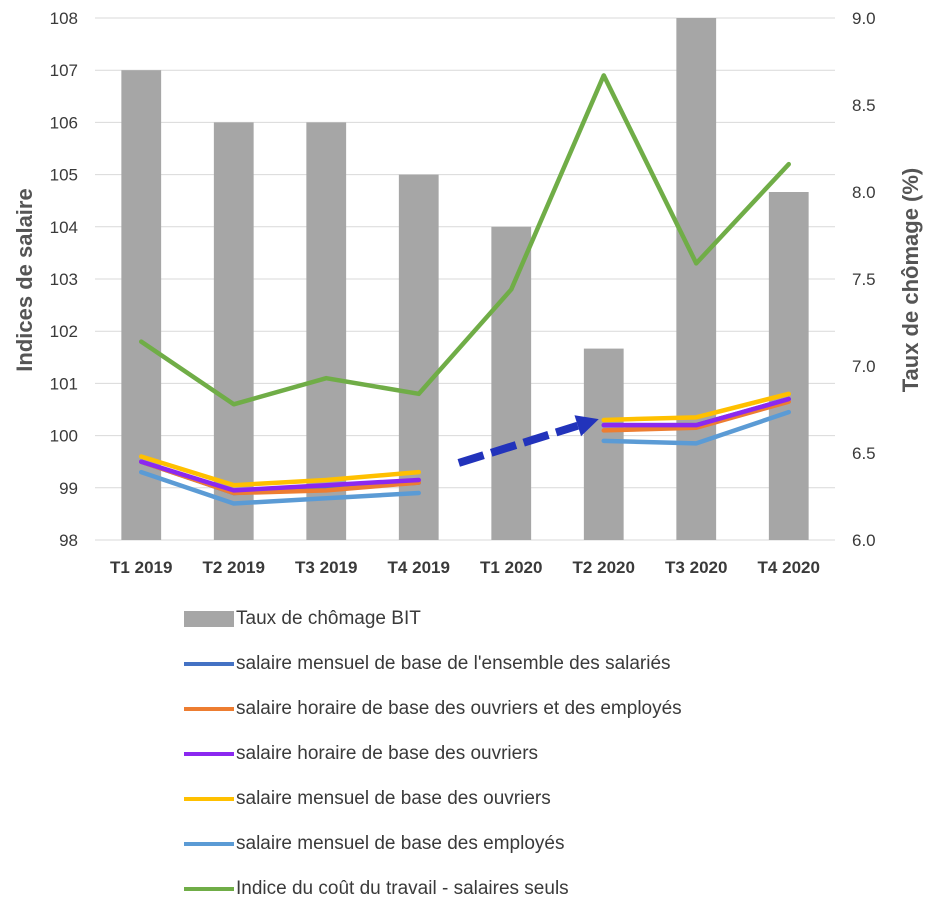 Image resolution: width=928 pixels, height=911 pixels. What do you see at coordinates (234, 567) in the screenshot?
I see `x-tick-label: T2 2019` at bounding box center [234, 567].